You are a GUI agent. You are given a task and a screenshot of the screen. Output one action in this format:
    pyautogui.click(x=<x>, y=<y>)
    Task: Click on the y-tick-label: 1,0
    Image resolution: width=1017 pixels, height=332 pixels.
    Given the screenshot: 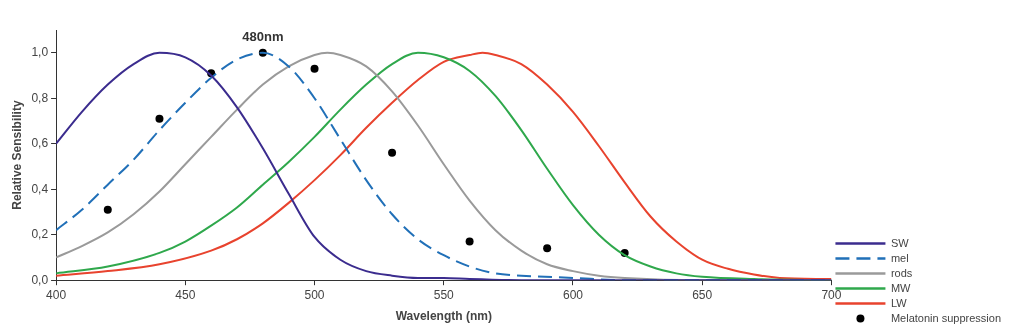 What is the action you would take?
    pyautogui.click(x=40, y=52)
    